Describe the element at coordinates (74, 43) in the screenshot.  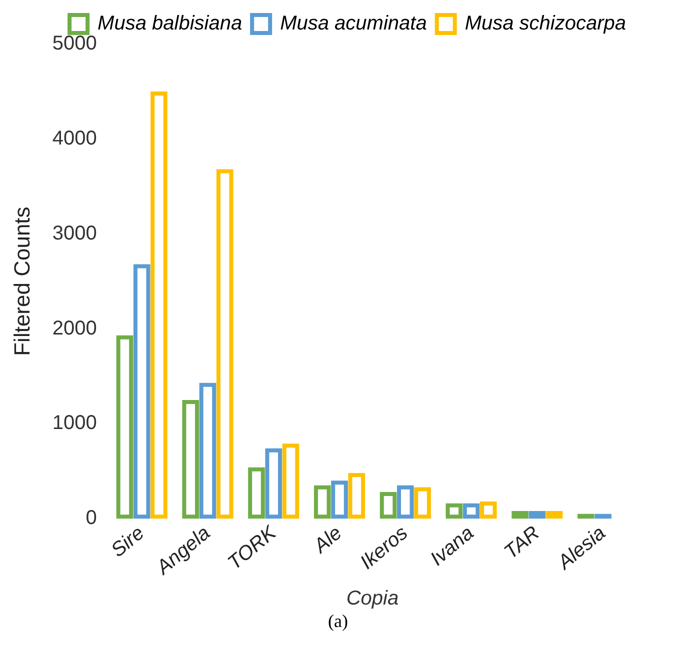
I see `y-tick-label: 5000` at that location.